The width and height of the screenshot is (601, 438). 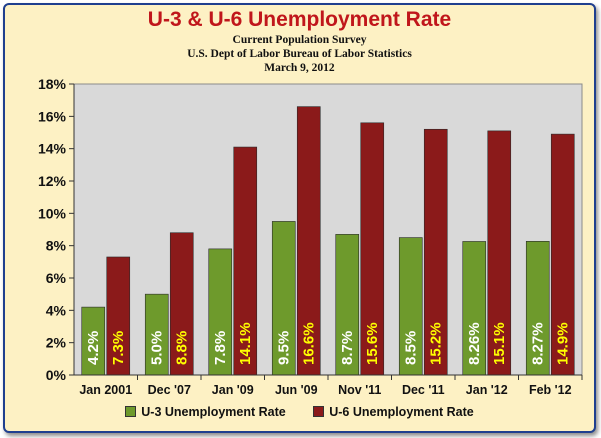 I want to click on data-label: 14.9%, so click(x=562, y=343).